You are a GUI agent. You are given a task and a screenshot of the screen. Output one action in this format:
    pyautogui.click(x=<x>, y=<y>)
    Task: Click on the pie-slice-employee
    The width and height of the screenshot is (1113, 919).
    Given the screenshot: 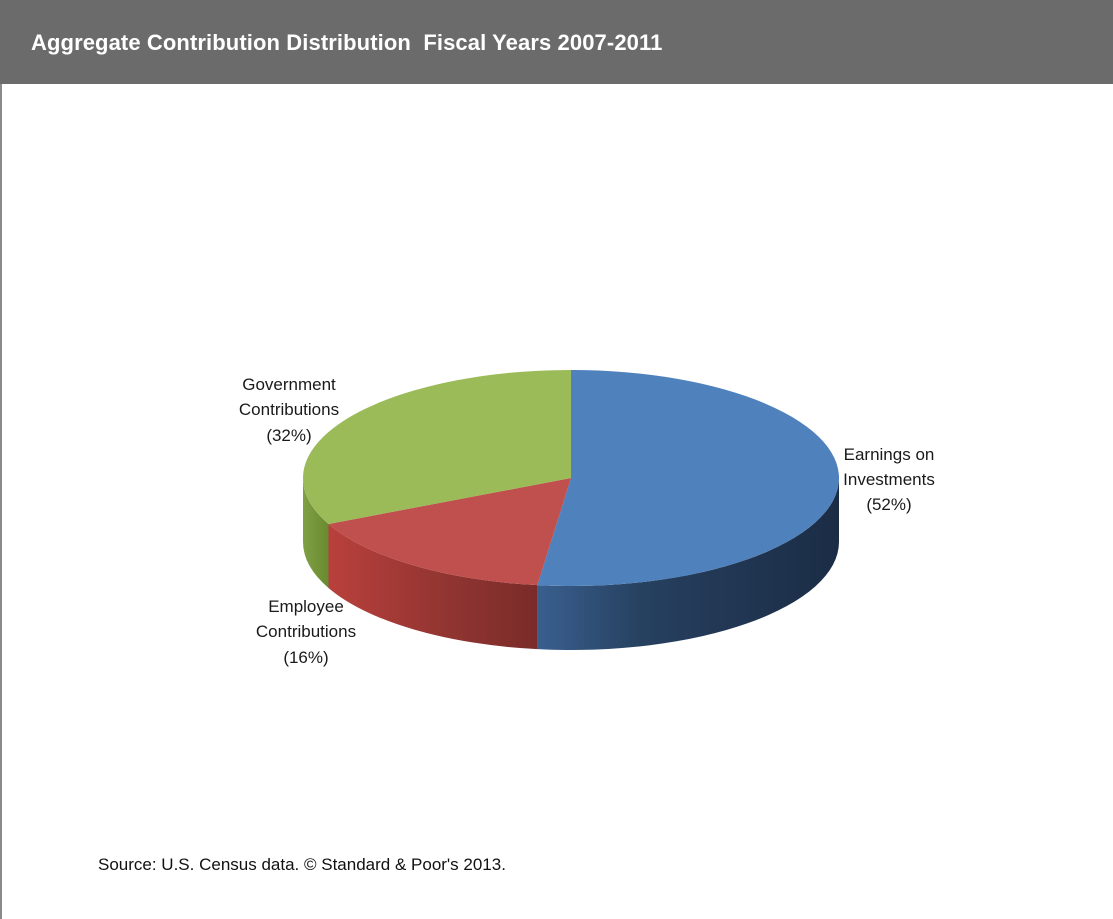 What is the action you would take?
    pyautogui.click(x=449, y=532)
    